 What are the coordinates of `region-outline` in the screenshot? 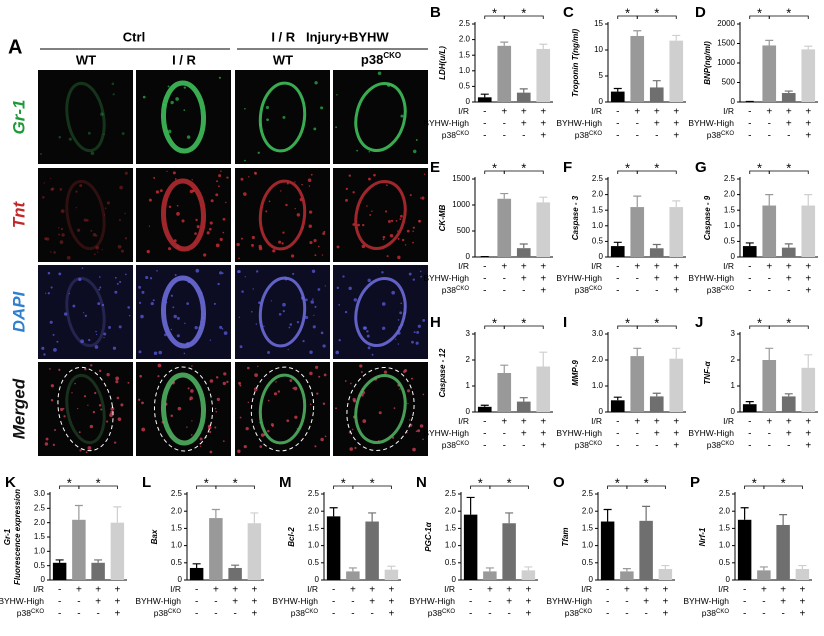 It's located at (183, 409).